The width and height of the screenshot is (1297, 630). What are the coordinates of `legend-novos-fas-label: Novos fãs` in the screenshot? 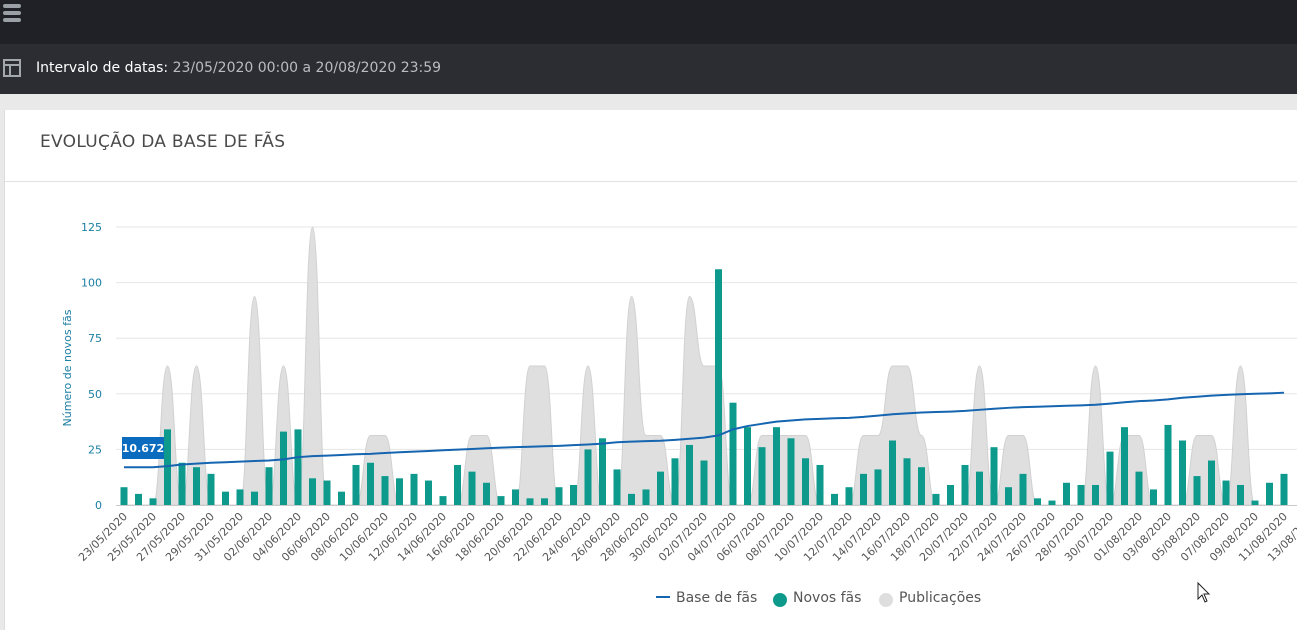 It's located at (827, 598).